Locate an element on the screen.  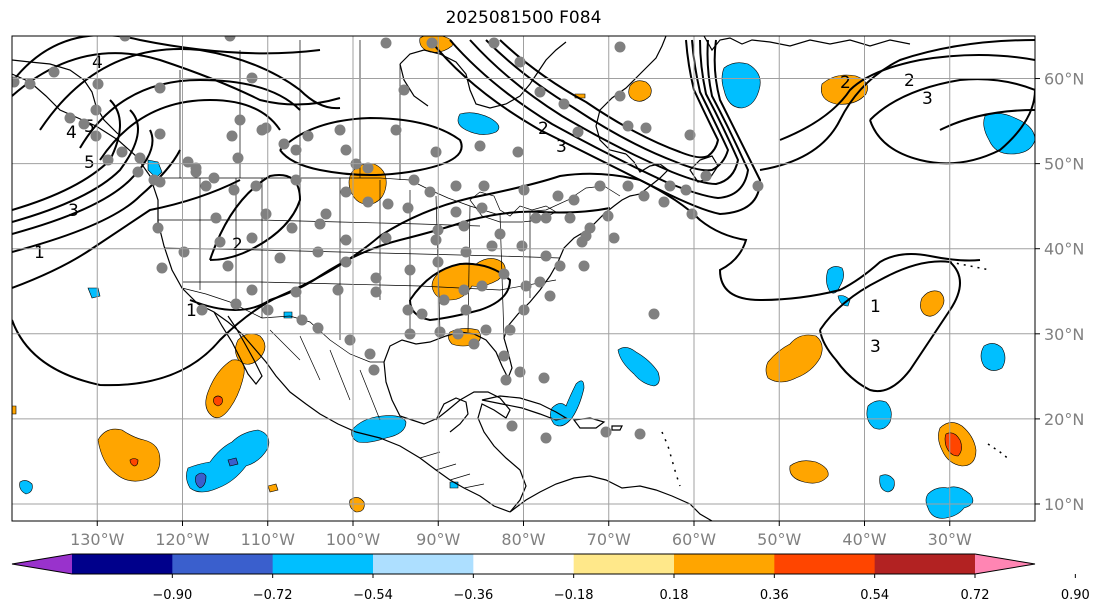
colorbar-tick-label: −0.18 is located at coordinates (574, 595).